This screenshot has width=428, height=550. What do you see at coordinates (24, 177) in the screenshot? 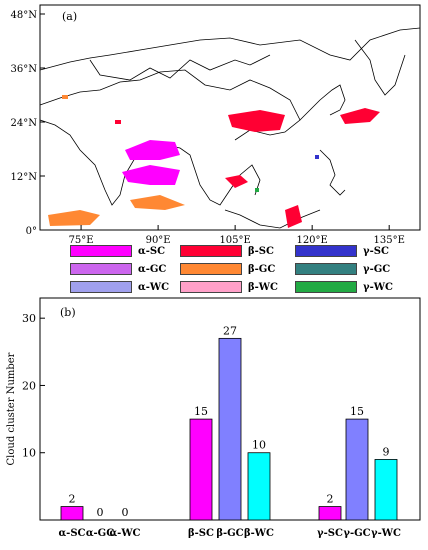
I see `lat-tick-label: 12°N` at bounding box center [24, 177].